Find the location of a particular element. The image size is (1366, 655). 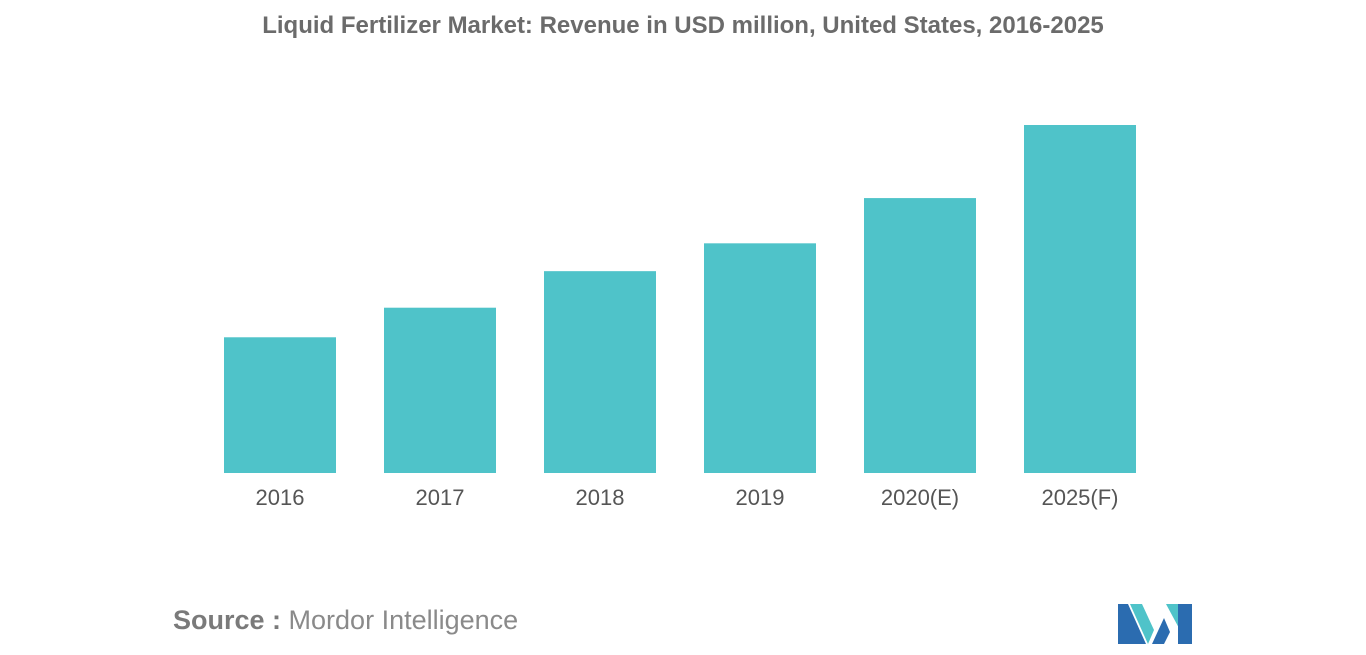

source-line: Source : Mordor Intelligence is located at coordinates (345, 620).